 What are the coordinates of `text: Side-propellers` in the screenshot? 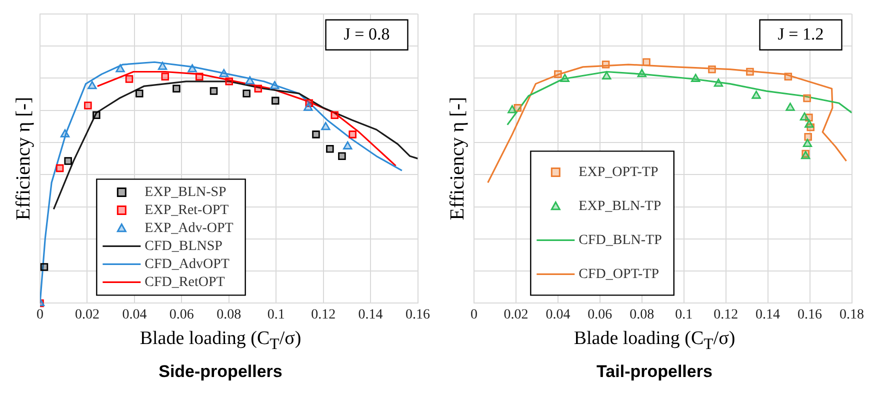 It's located at (220, 372).